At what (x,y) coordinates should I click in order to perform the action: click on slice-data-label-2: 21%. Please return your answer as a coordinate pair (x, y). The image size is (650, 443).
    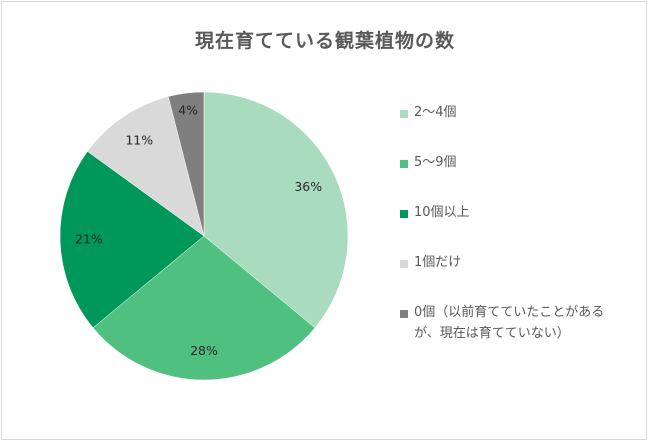
    Looking at the image, I should click on (89, 239).